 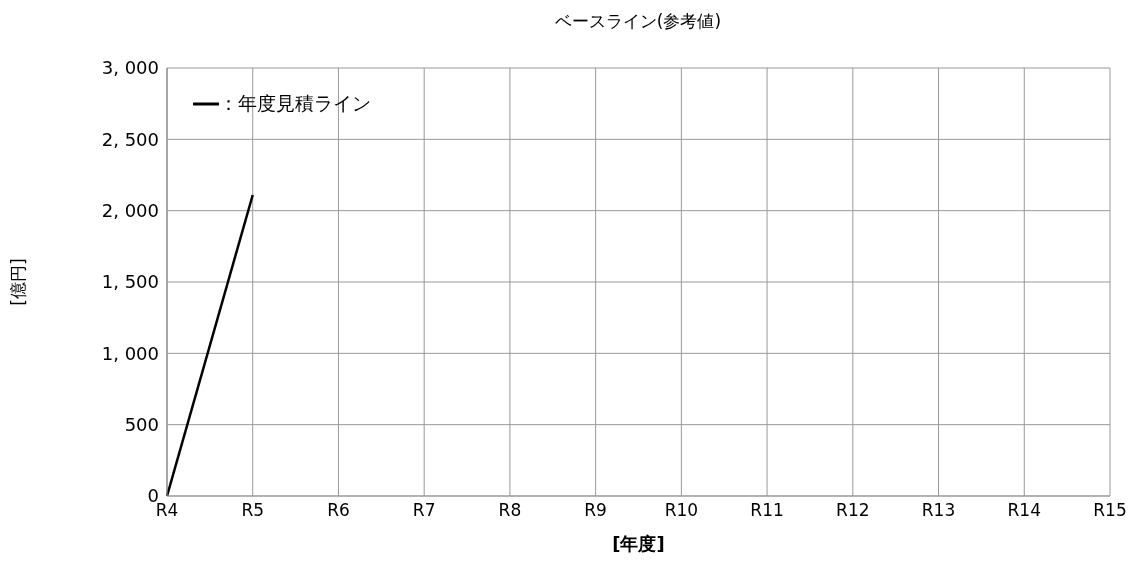 What do you see at coordinates (130, 282) in the screenshot?
I see `y-tick-label: 1, 500` at bounding box center [130, 282].